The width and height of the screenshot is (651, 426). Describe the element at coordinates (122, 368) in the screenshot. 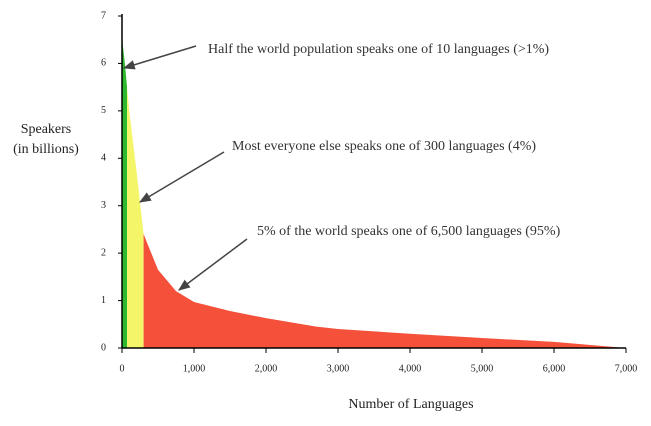

I see `x-tick-label: 0` at that location.